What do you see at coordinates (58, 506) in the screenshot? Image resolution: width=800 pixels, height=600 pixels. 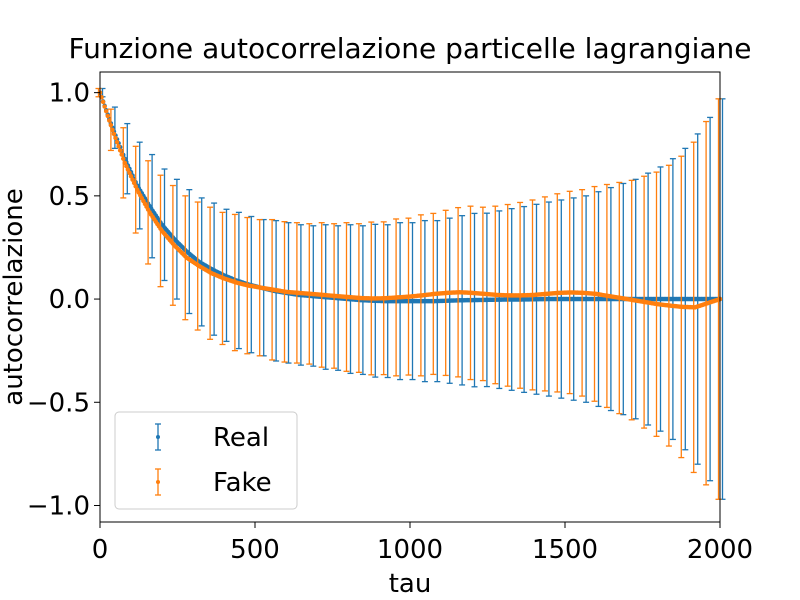 I see `y-tick-label: −1.0` at bounding box center [58, 506].